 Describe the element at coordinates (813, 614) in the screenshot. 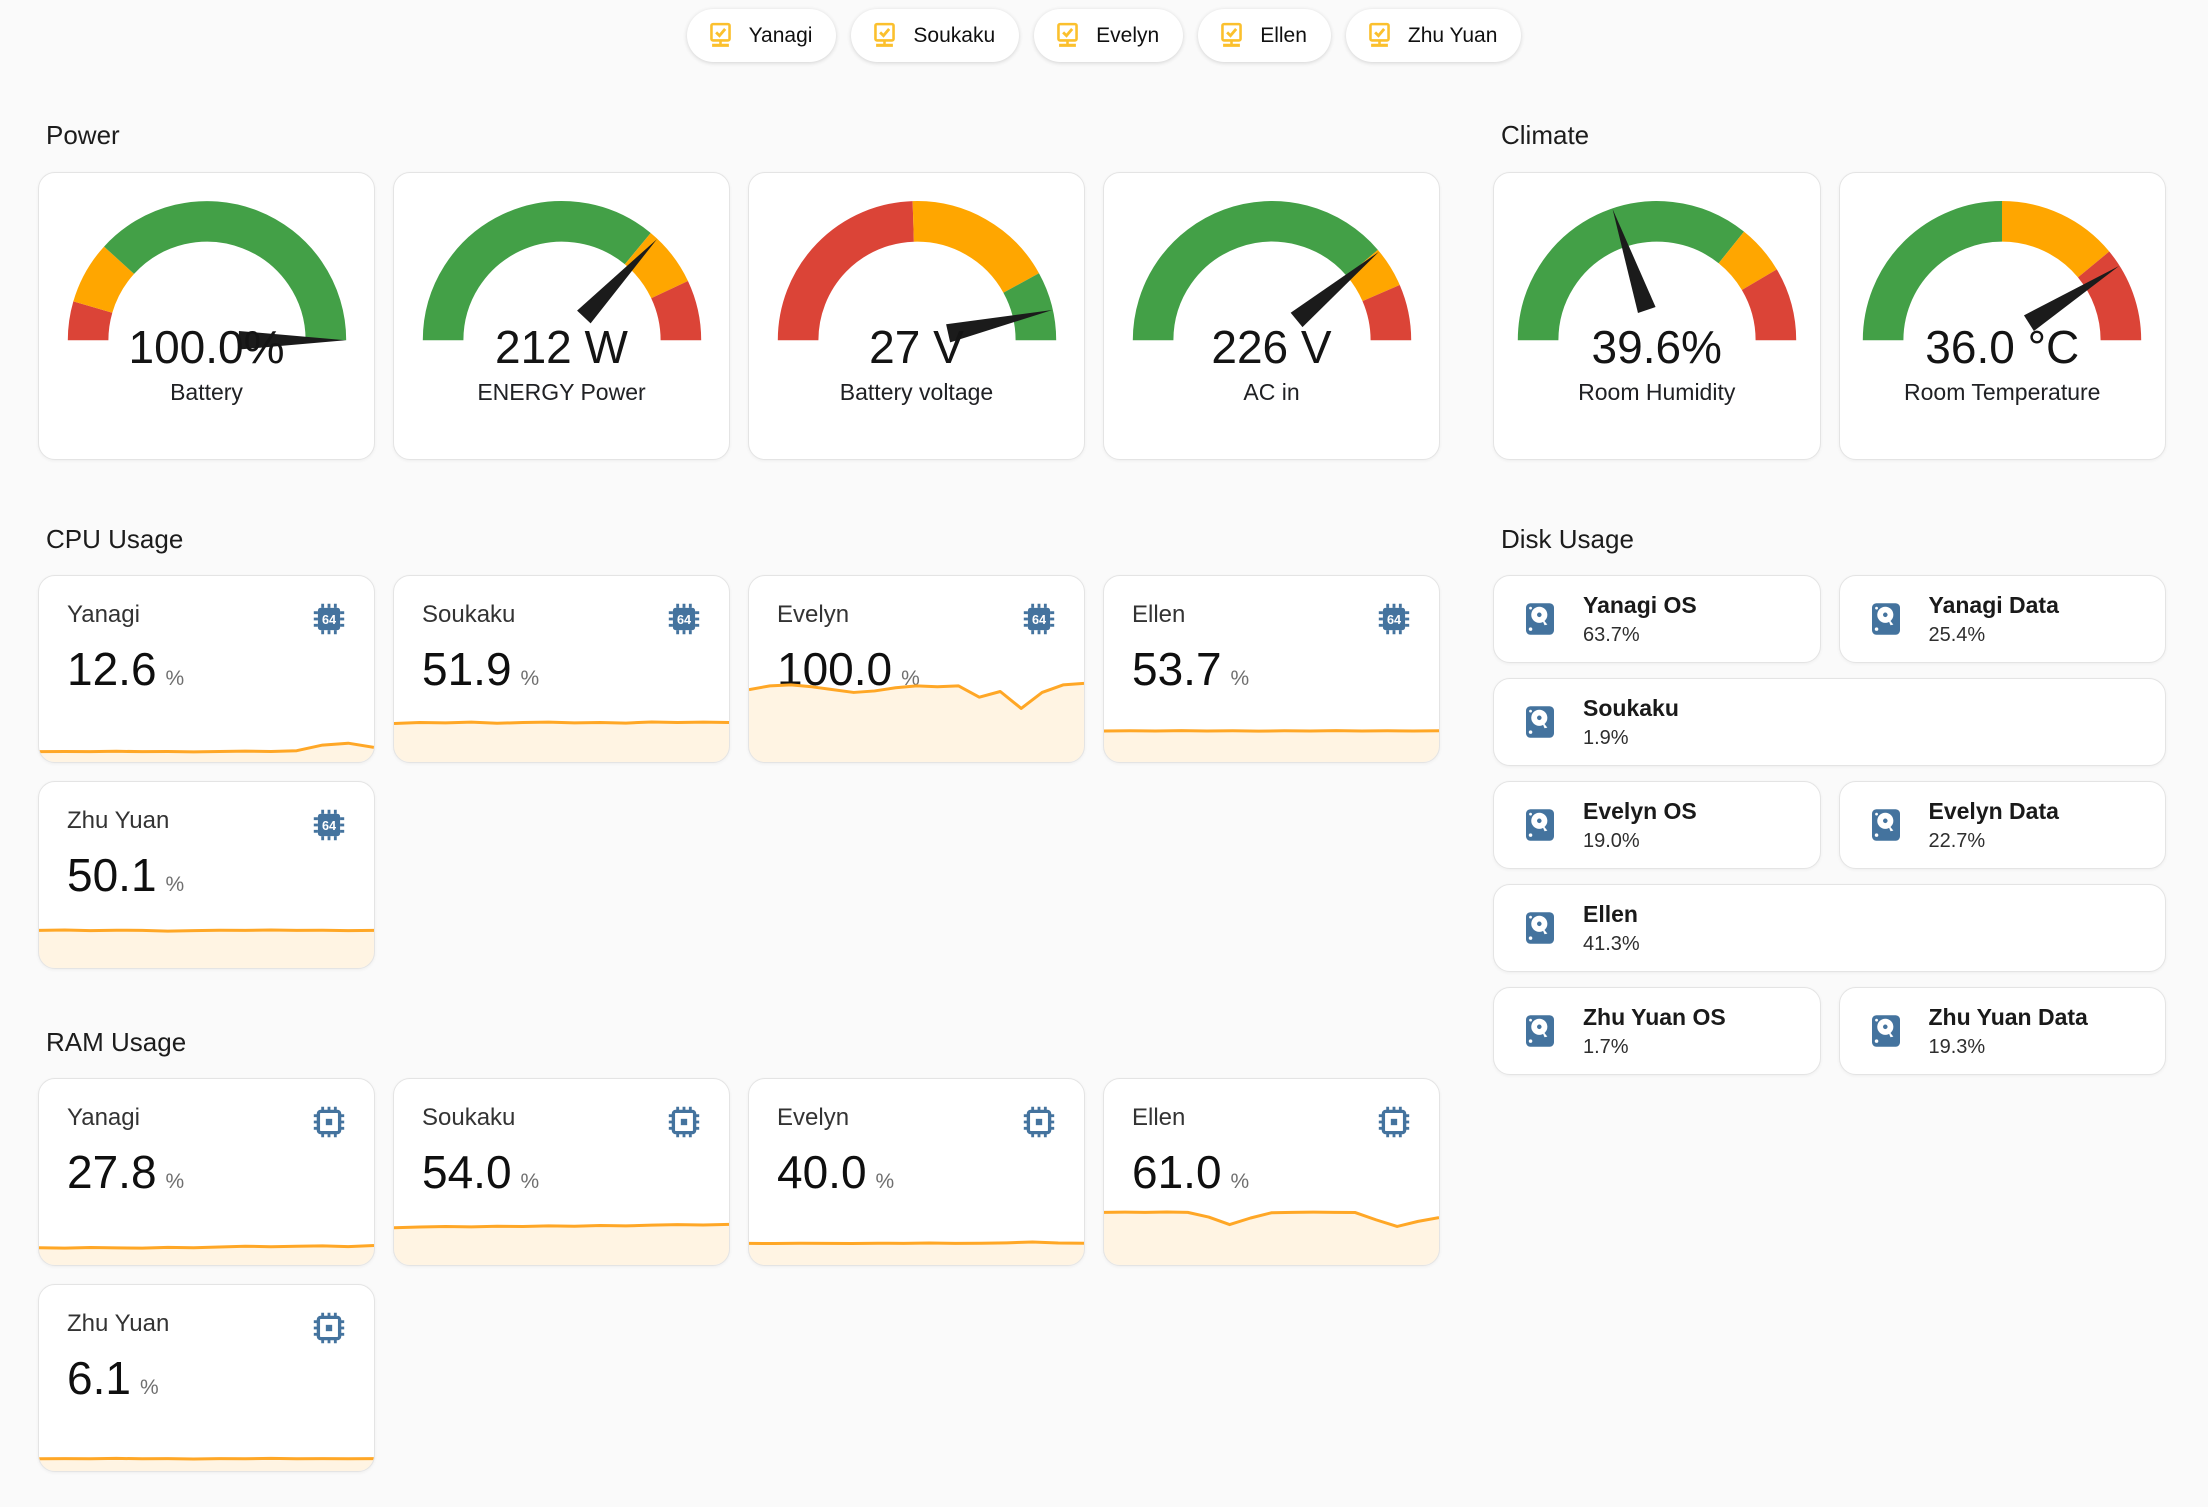

I see `host-name: Evelyn` at that location.